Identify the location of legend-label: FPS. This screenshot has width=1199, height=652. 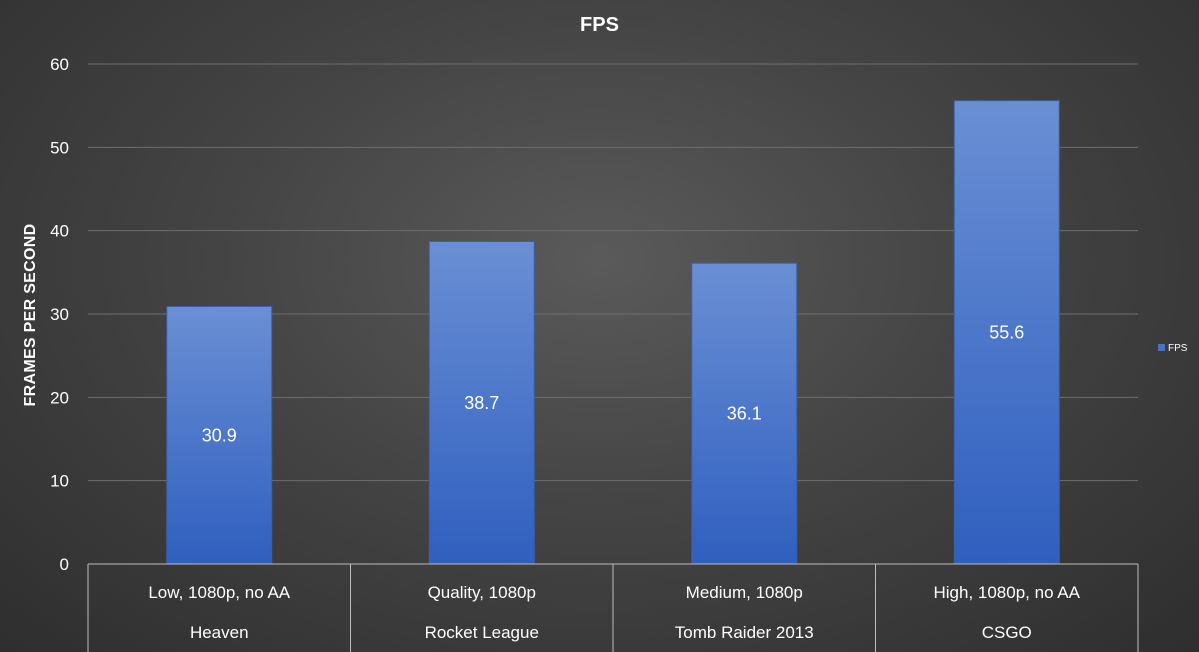
(1178, 348).